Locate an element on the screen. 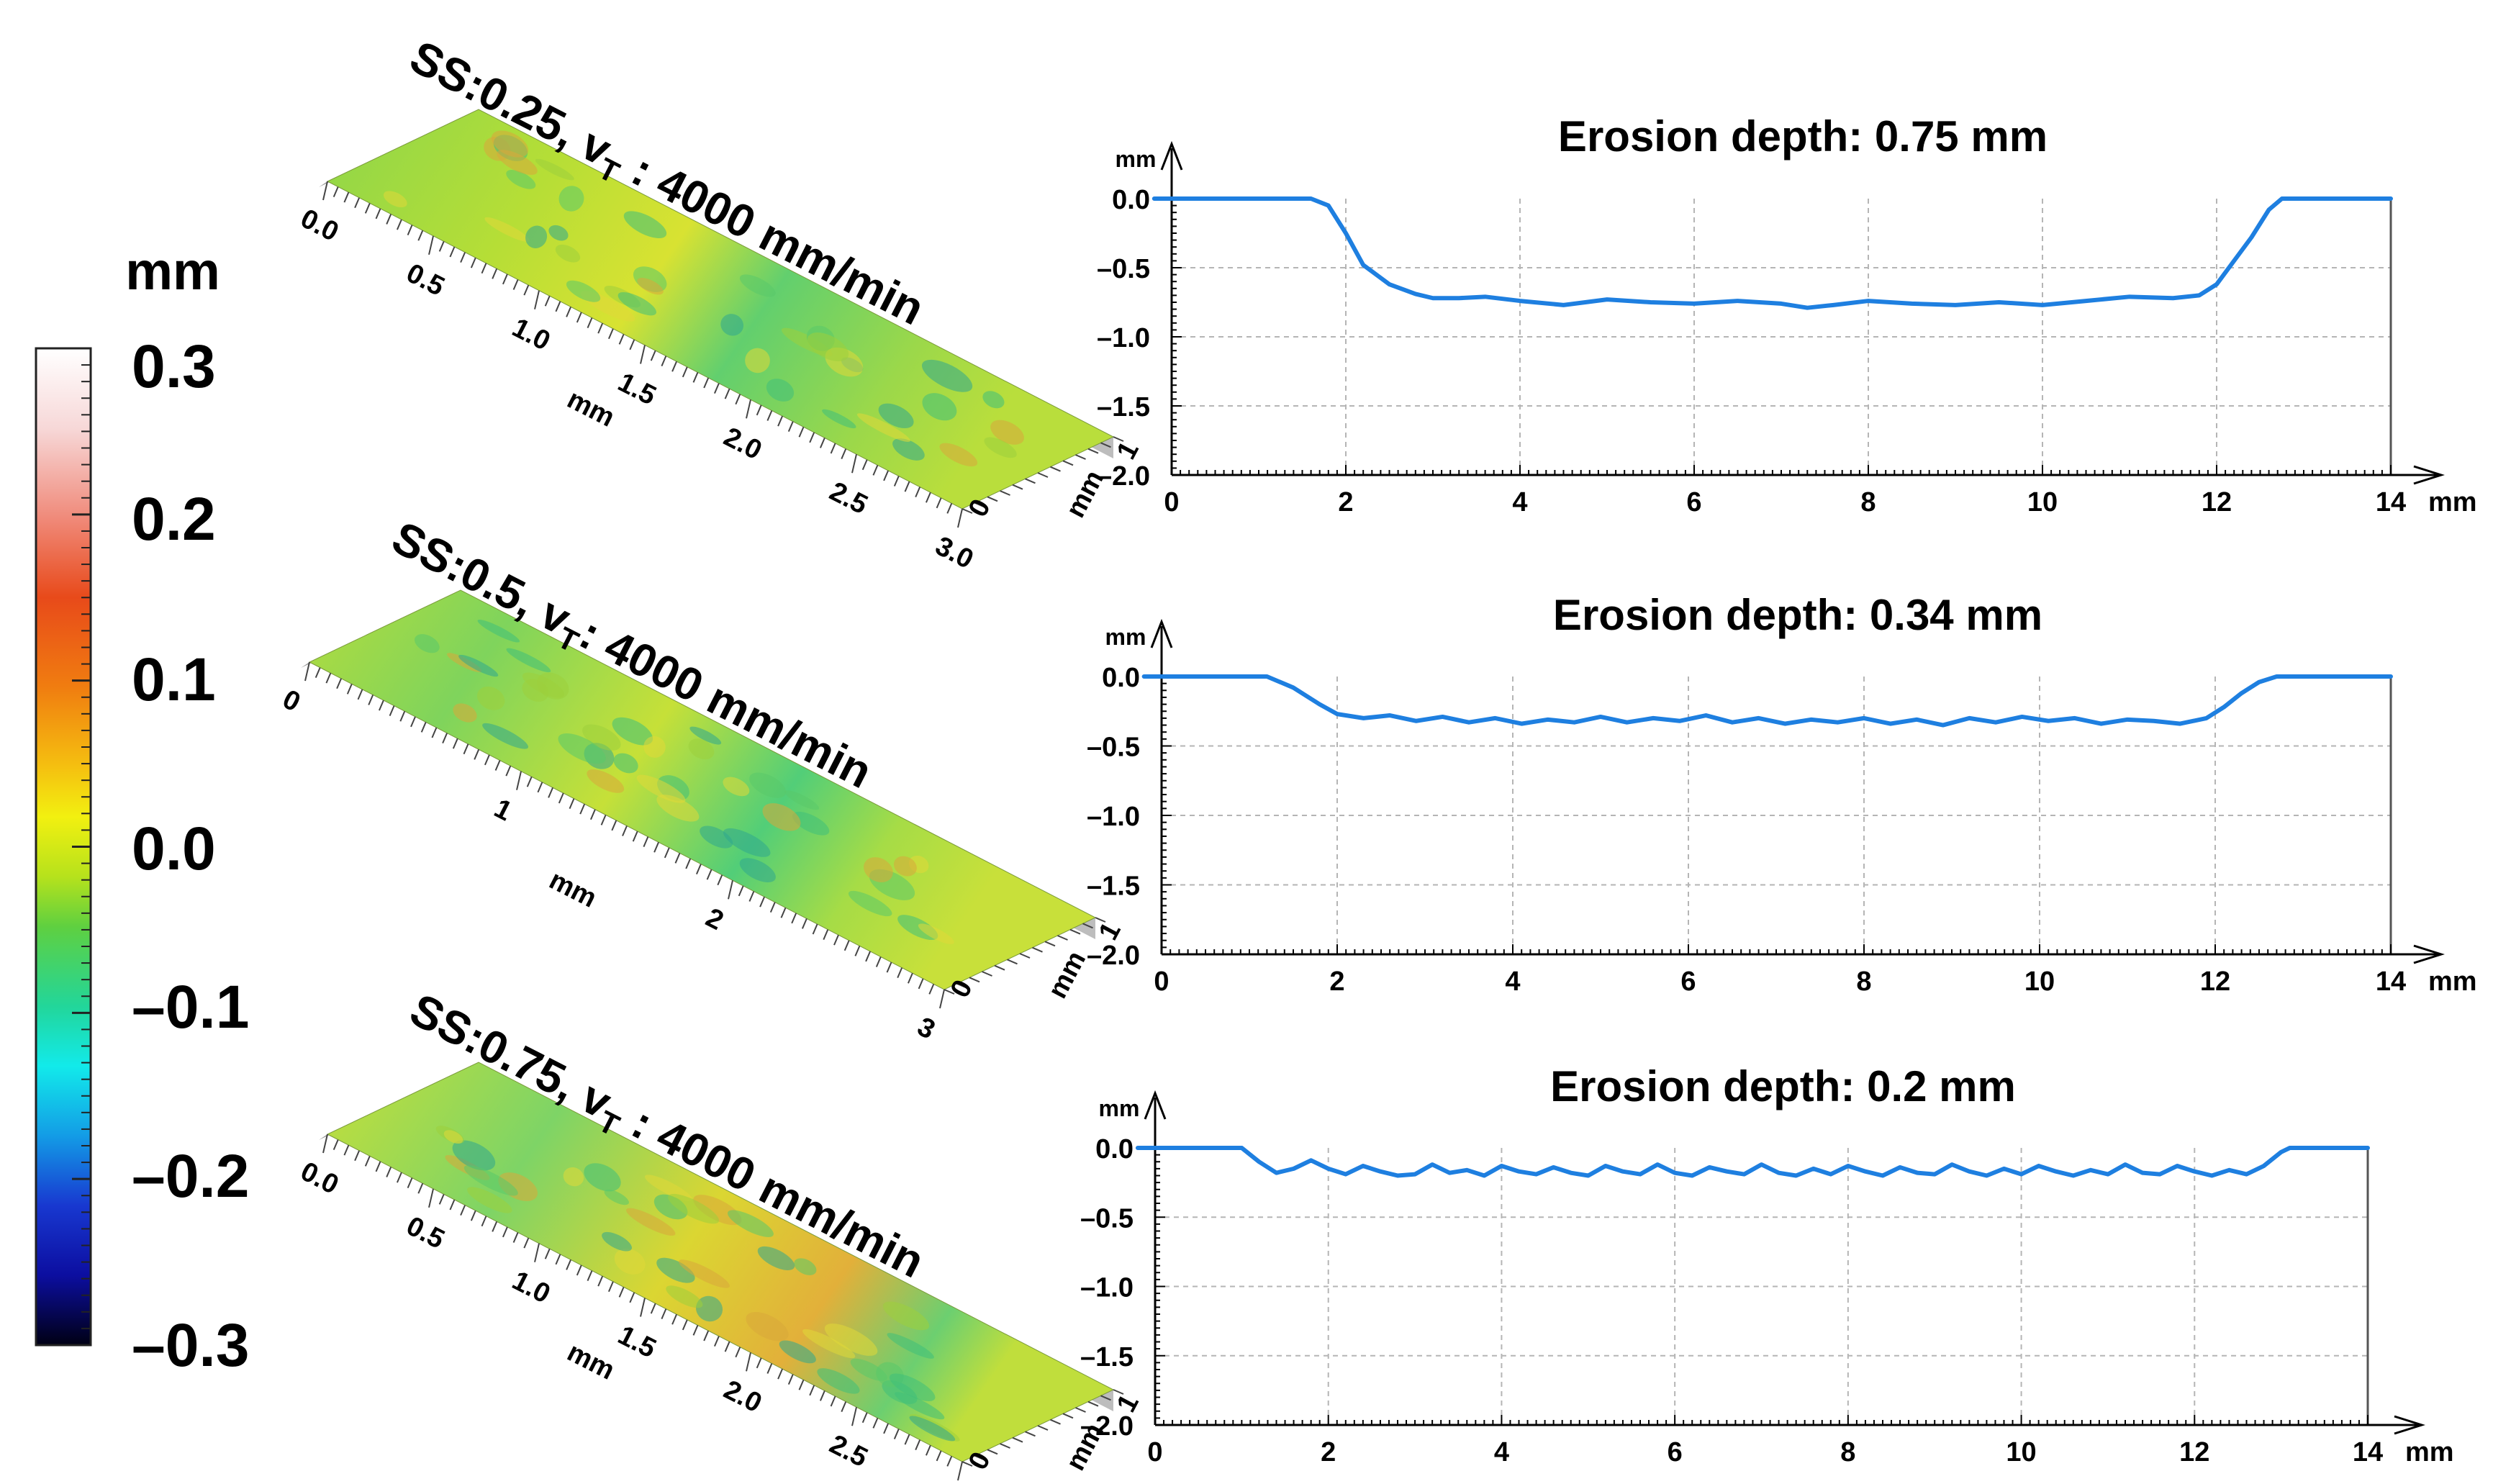  x-axis-label: mm is located at coordinates (2430, 1452).